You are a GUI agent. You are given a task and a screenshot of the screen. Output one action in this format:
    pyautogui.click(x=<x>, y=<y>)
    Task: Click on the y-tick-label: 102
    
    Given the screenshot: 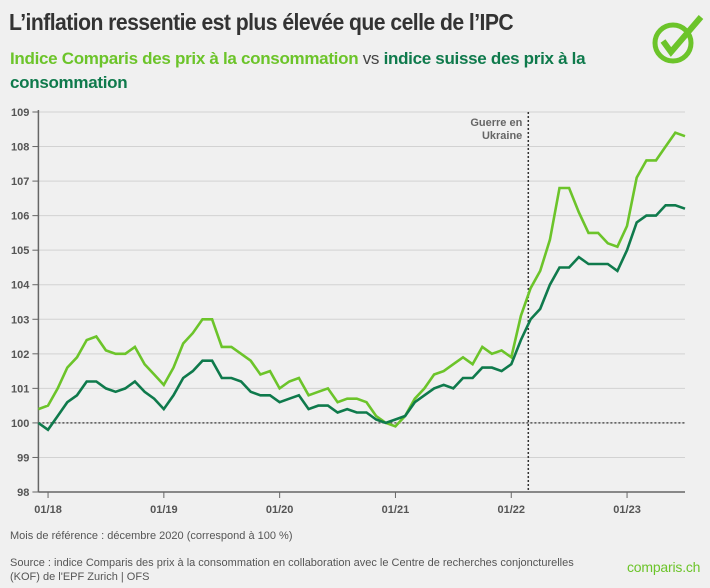 What is the action you would take?
    pyautogui.click(x=20, y=355)
    